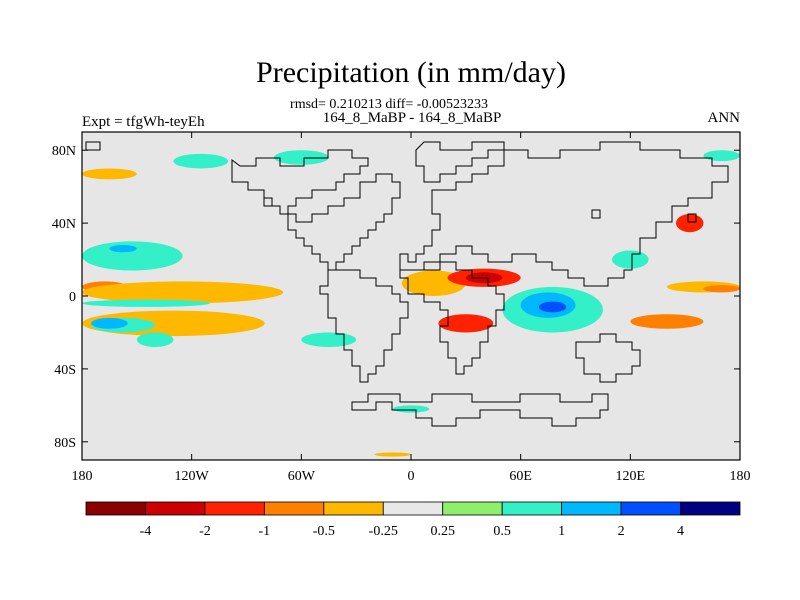 The width and height of the screenshot is (800, 600). Describe the element at coordinates (64, 151) in the screenshot. I see `y-tick-label: 80N` at that location.